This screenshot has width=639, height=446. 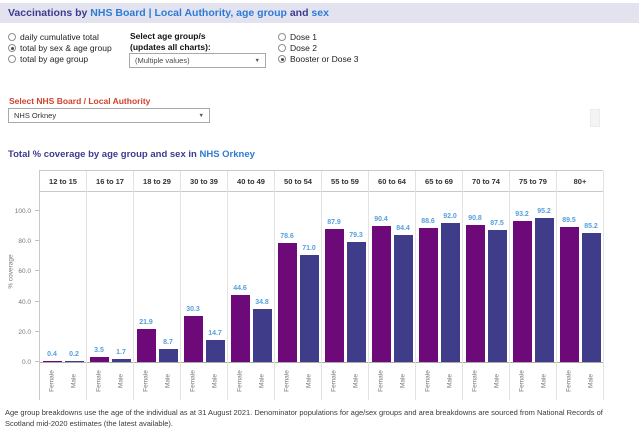 I want to click on radio-label: Dose 1, so click(x=303, y=37).